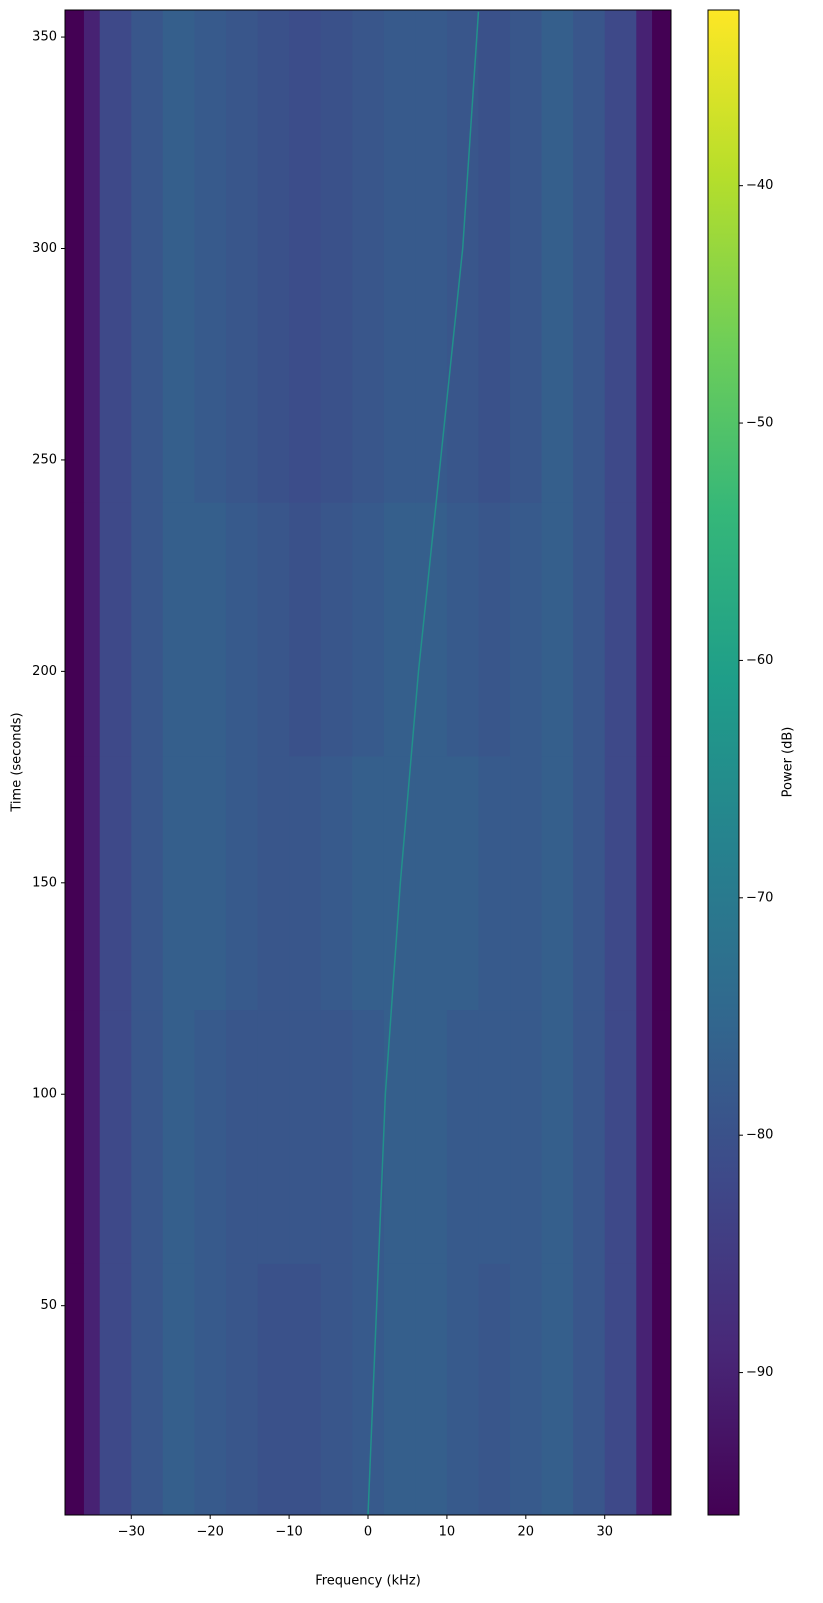  I want to click on y-tick-label: 300, so click(44, 248).